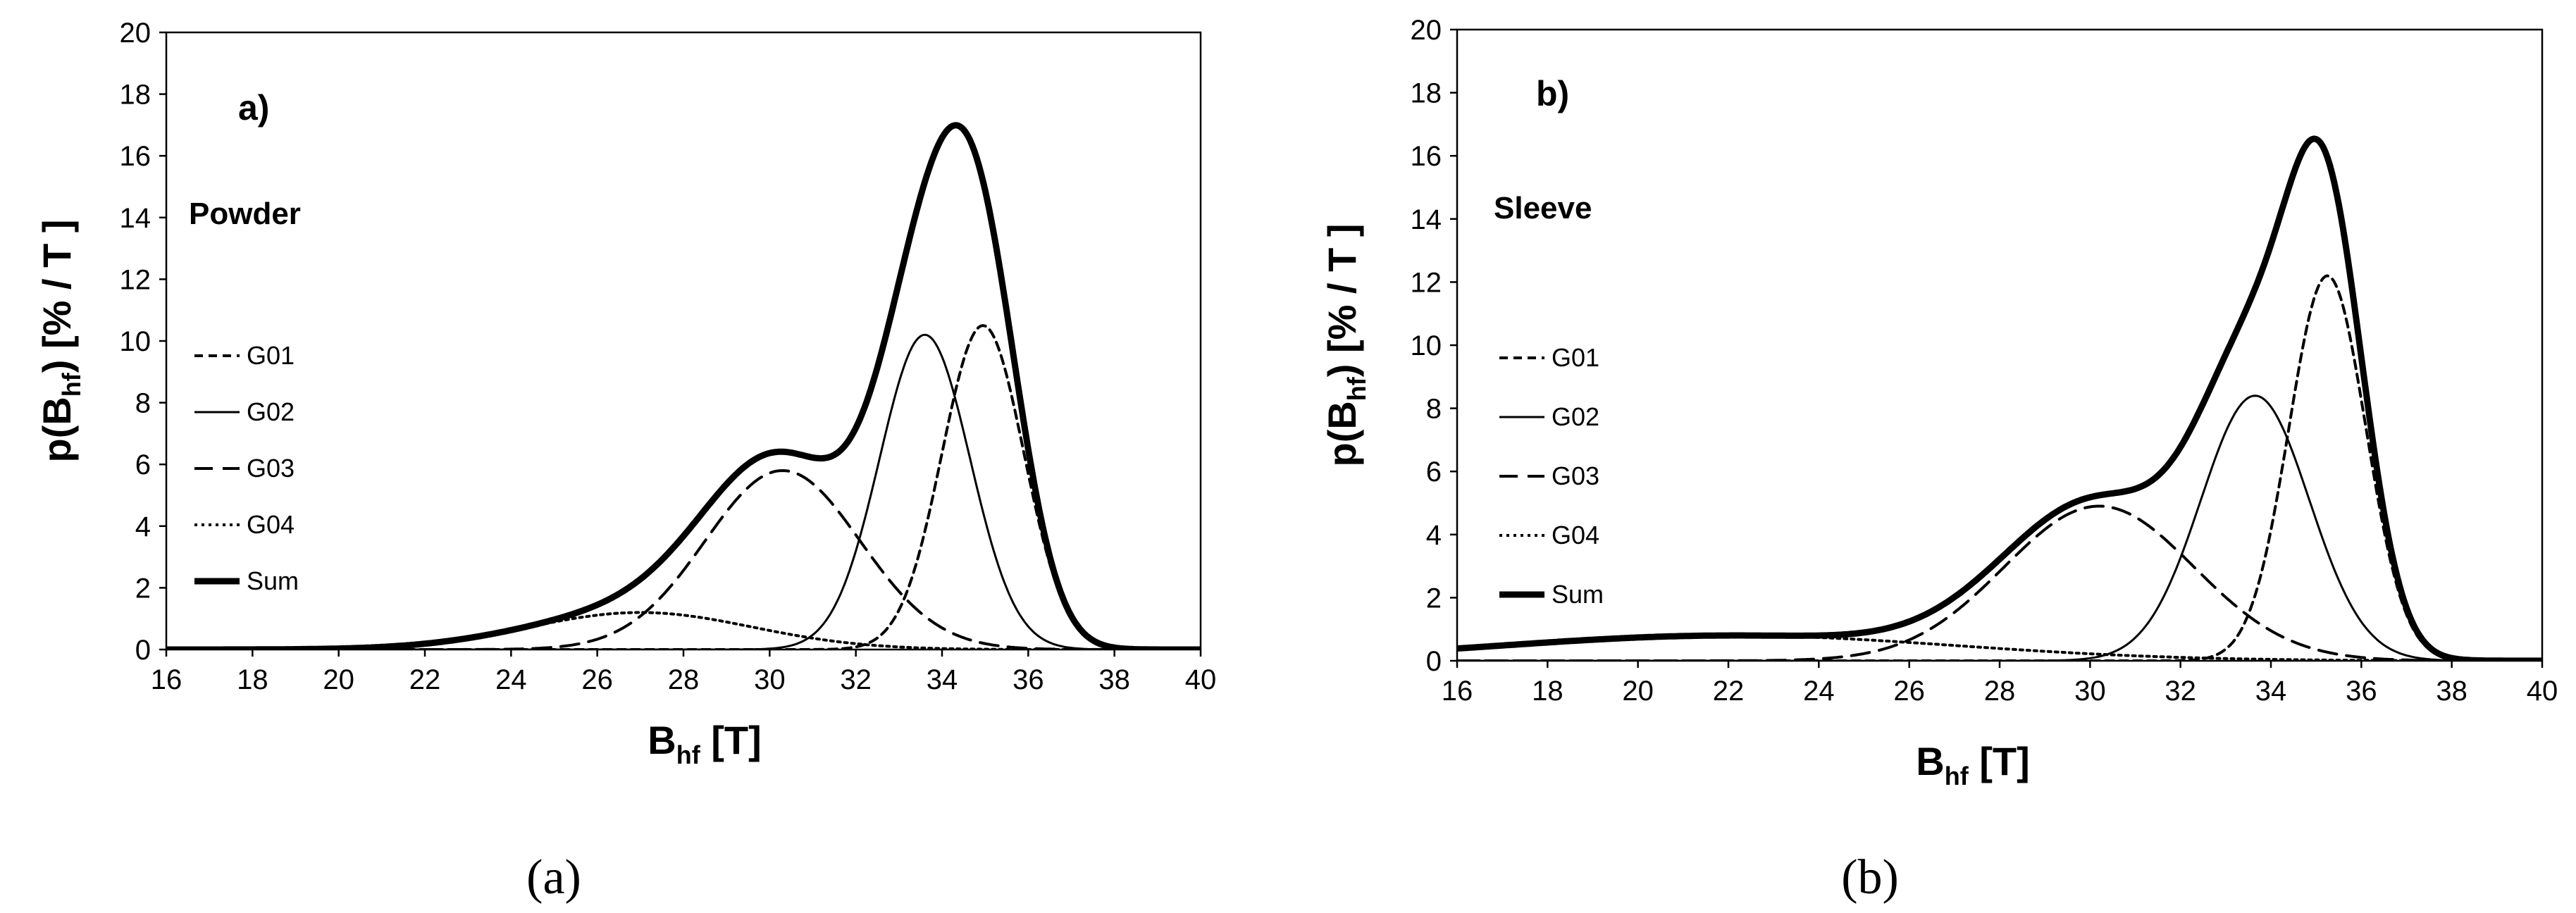  I want to click on sample-label: Powder, so click(245, 214).